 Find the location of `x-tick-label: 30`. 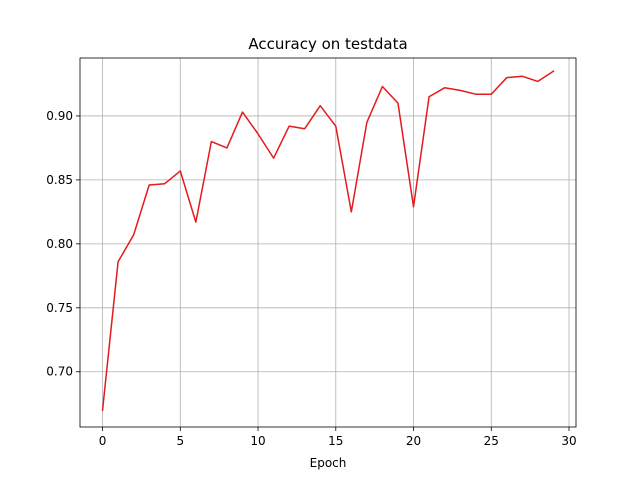

x-tick-label: 30 is located at coordinates (568, 441).